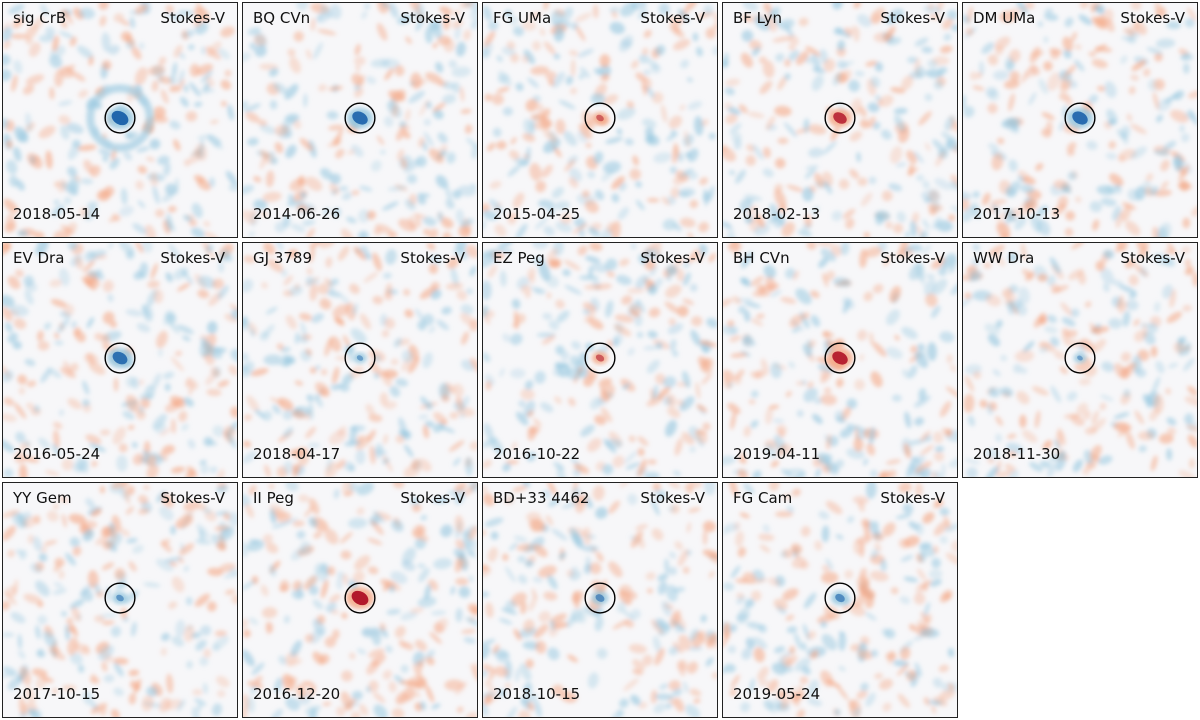 The width and height of the screenshot is (1200, 720). What do you see at coordinates (39, 258) in the screenshot?
I see `star-name: EV Dra` at bounding box center [39, 258].